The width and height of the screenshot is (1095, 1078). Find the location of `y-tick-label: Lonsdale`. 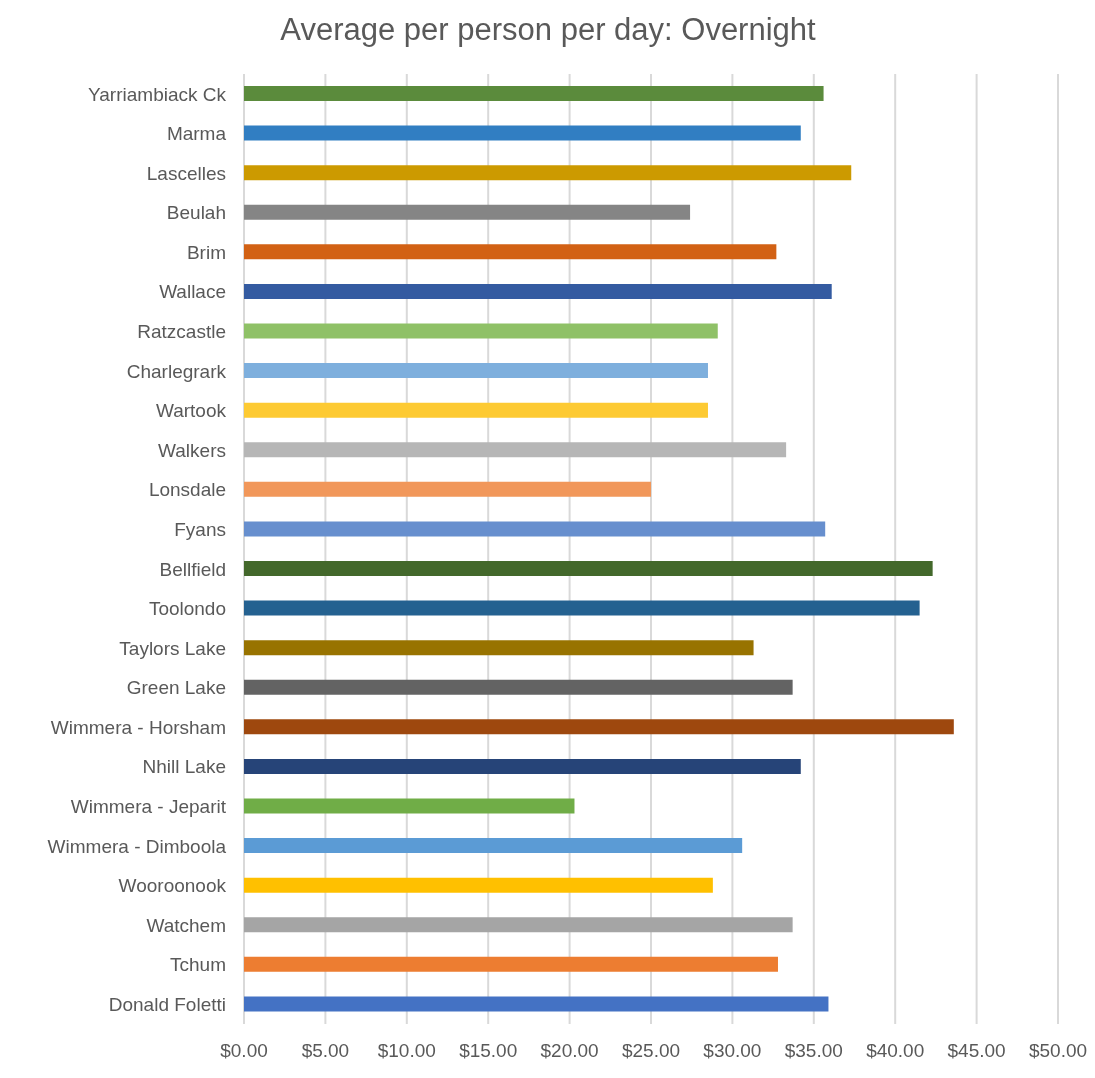

y-tick-label: Lonsdale is located at coordinates (187, 490).